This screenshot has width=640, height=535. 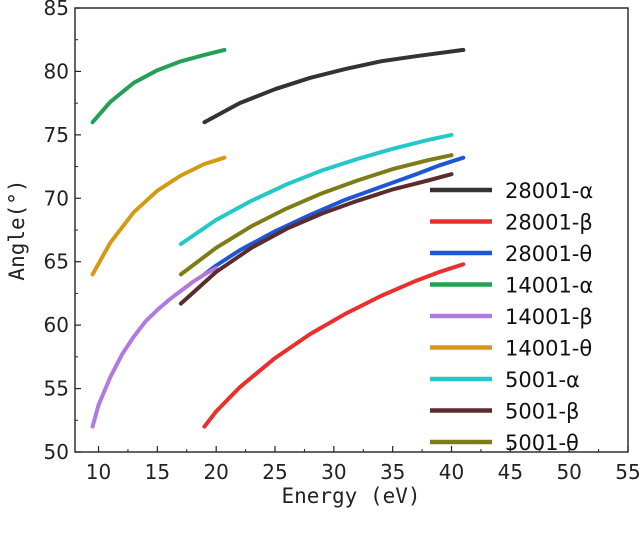 I want to click on x-tick-label: 55, so click(x=627, y=472).